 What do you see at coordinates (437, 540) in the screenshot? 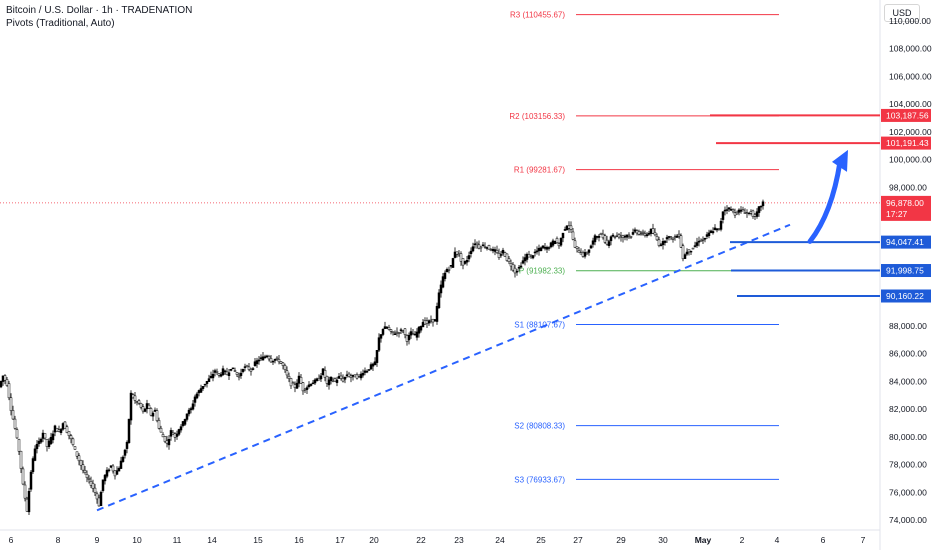
I see `x-axis: 6 8 9 10 11 14 15 16 17 20 22 23 24 25 27 29 30 May 2 4 6 7` at bounding box center [437, 540].